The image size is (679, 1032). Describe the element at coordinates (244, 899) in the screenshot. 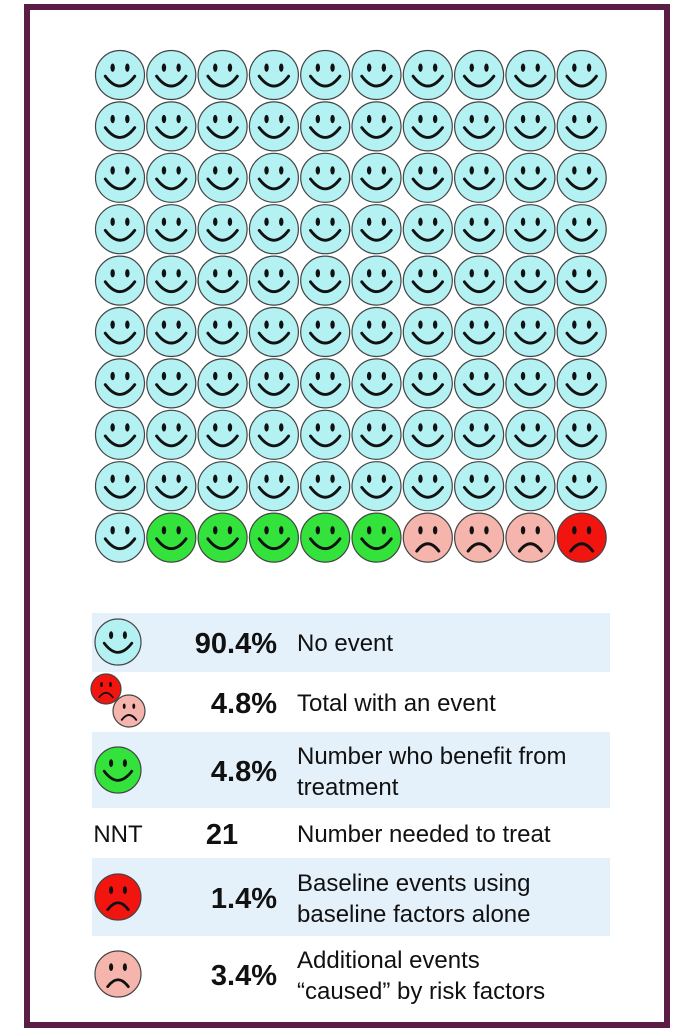

I see `legend-value: 1.4%` at that location.